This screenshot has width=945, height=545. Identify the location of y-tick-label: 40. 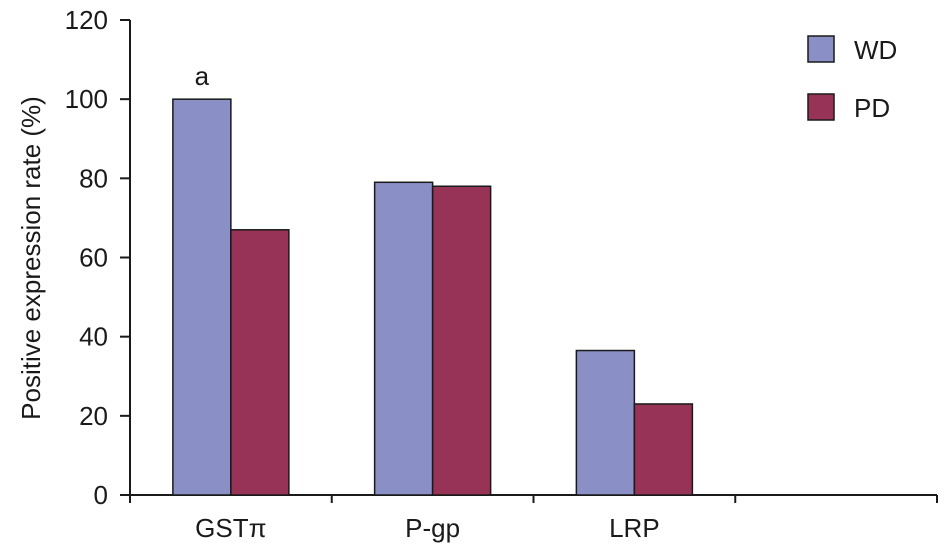
(93, 337).